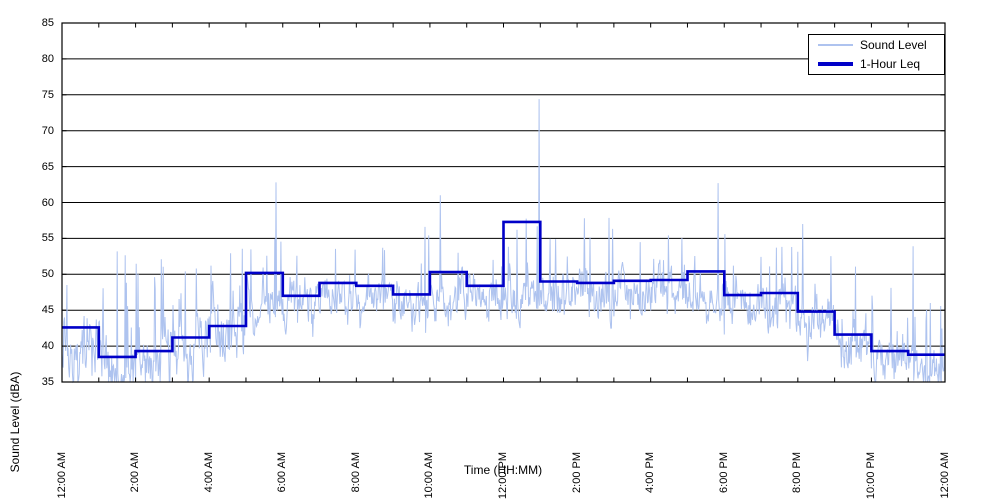 The image size is (1000, 500). I want to click on x-tick-label: 2:00 AM, so click(135, 472).